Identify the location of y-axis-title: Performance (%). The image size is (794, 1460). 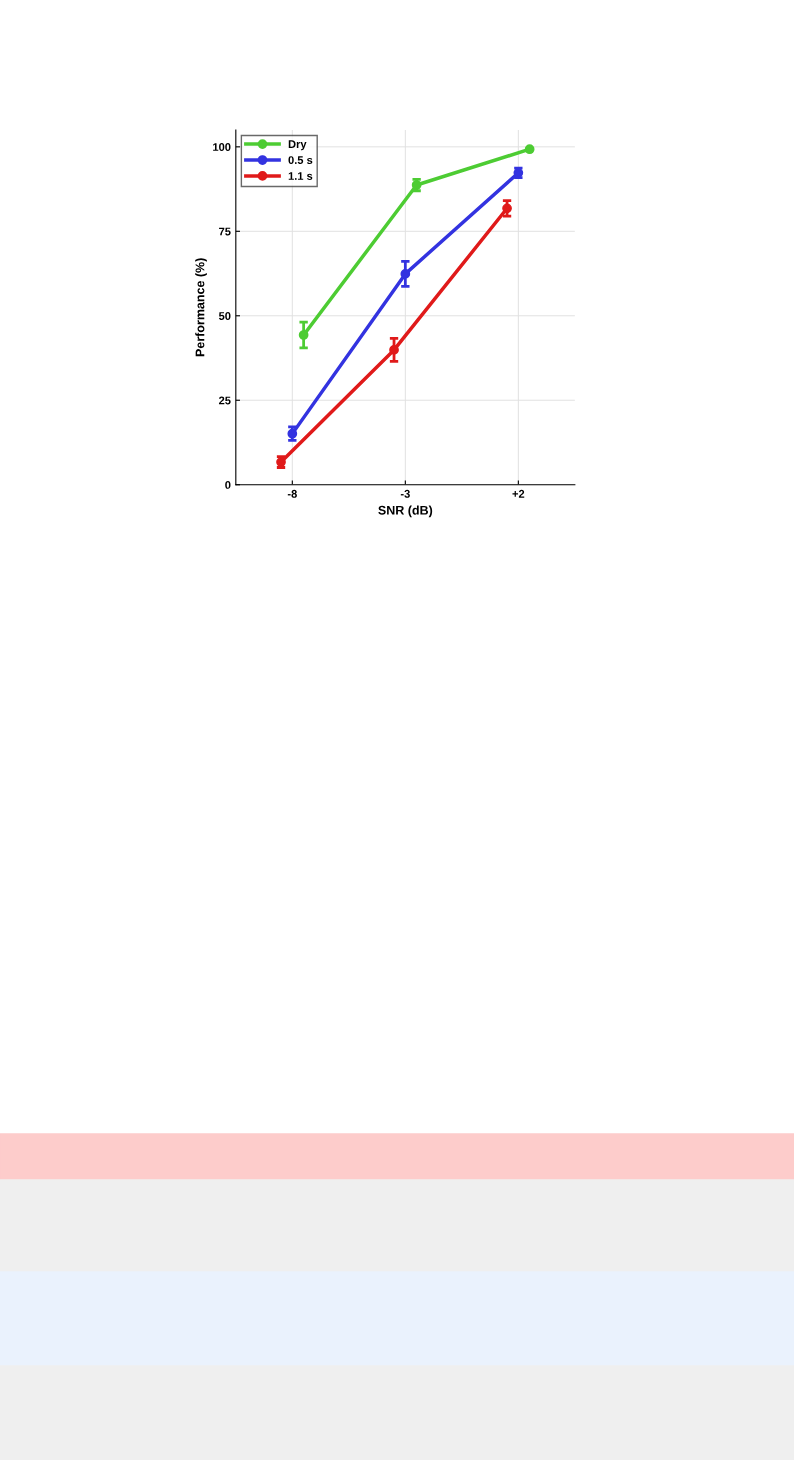
(201, 307).